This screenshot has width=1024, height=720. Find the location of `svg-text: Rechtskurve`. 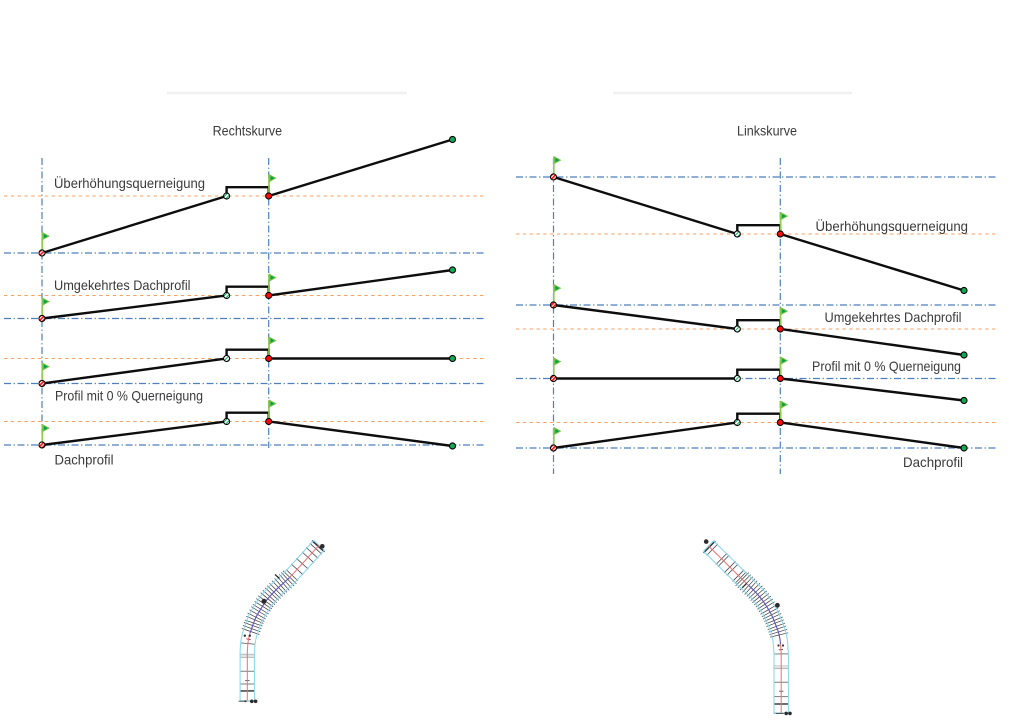

svg-text: Rechtskurve is located at coordinates (248, 131).